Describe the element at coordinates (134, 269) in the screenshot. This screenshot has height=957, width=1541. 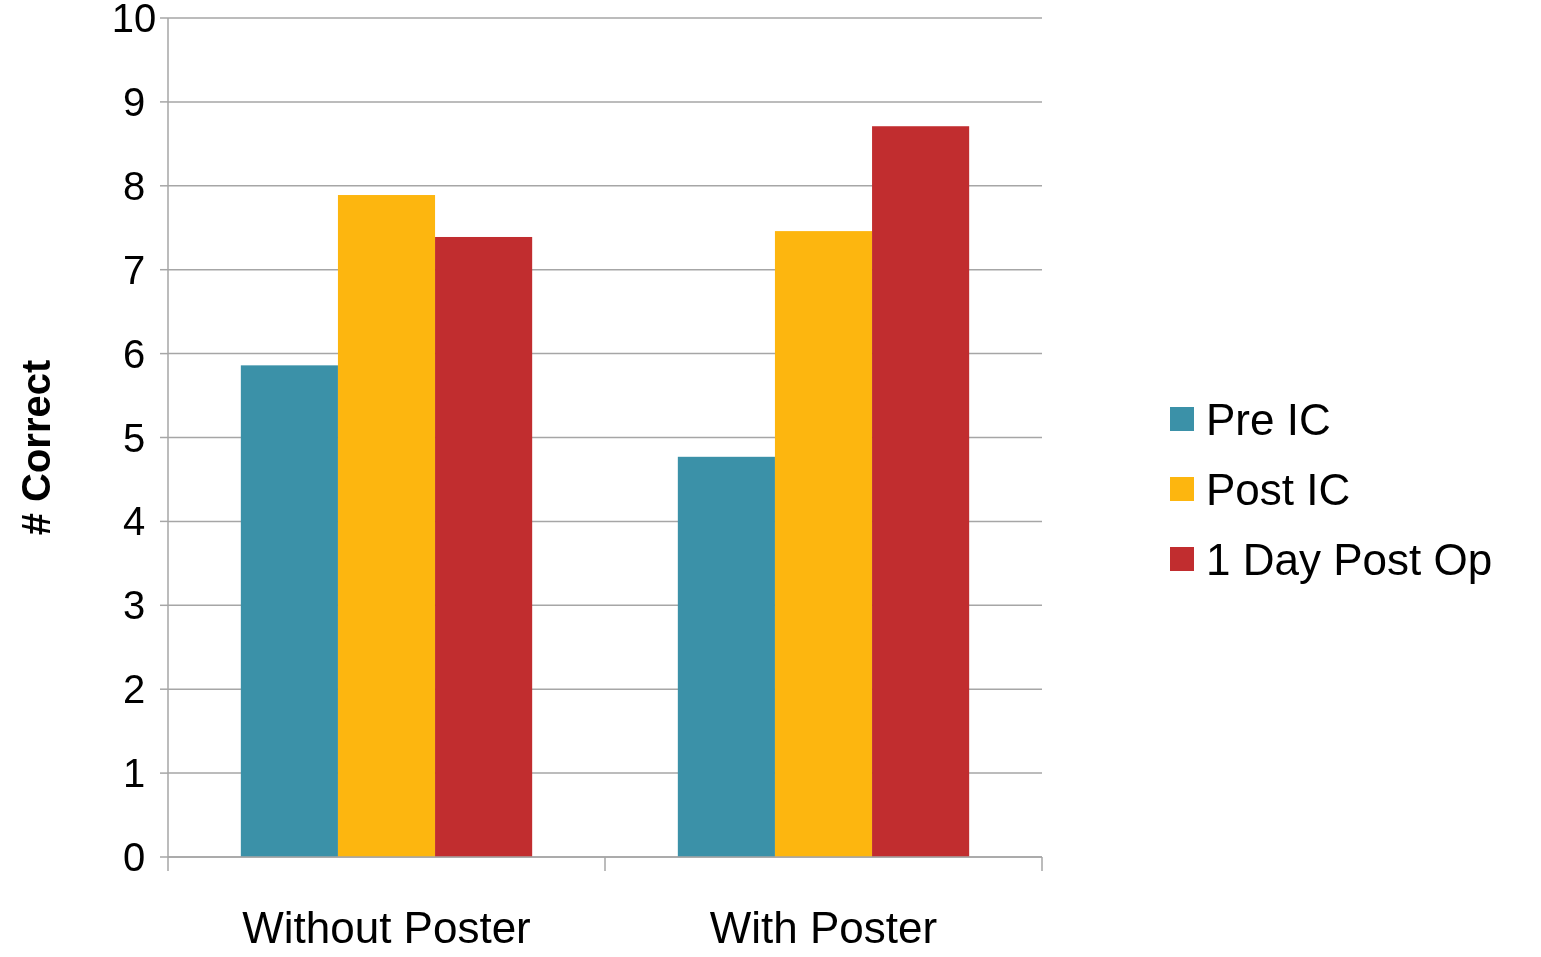
I see `y-tick-label: 7` at that location.